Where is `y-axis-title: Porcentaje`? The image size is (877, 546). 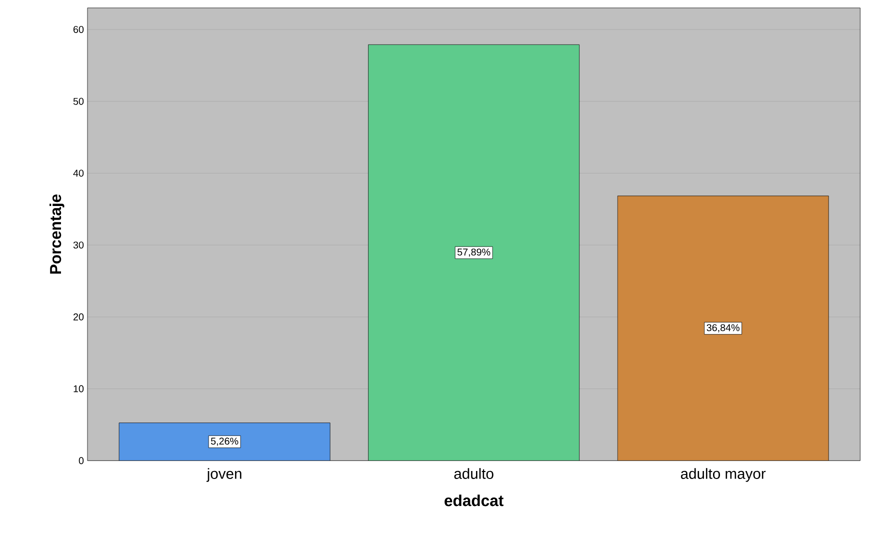 y-axis-title: Porcentaje is located at coordinates (57, 234).